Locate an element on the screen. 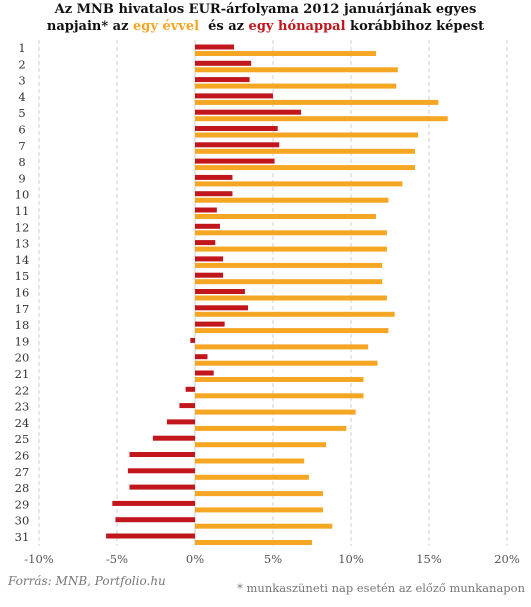 Image resolution: width=531 pixels, height=607 pixels. day-label: 30 is located at coordinates (22, 521).